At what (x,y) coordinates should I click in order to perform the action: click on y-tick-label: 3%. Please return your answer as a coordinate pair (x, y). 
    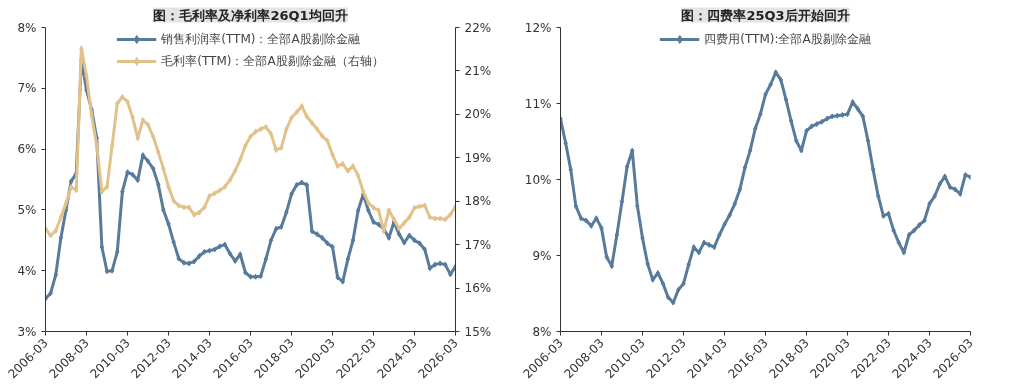
    Looking at the image, I should click on (27, 331).